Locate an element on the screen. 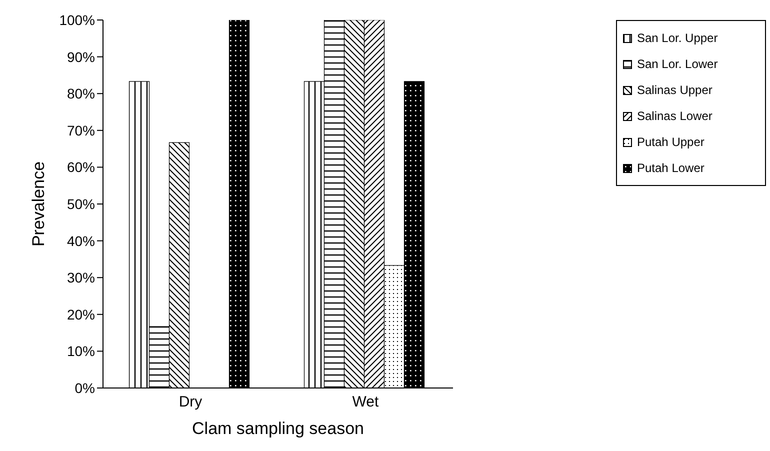 This screenshot has width=770, height=451. legend-label: Salinas Upper is located at coordinates (674, 90).